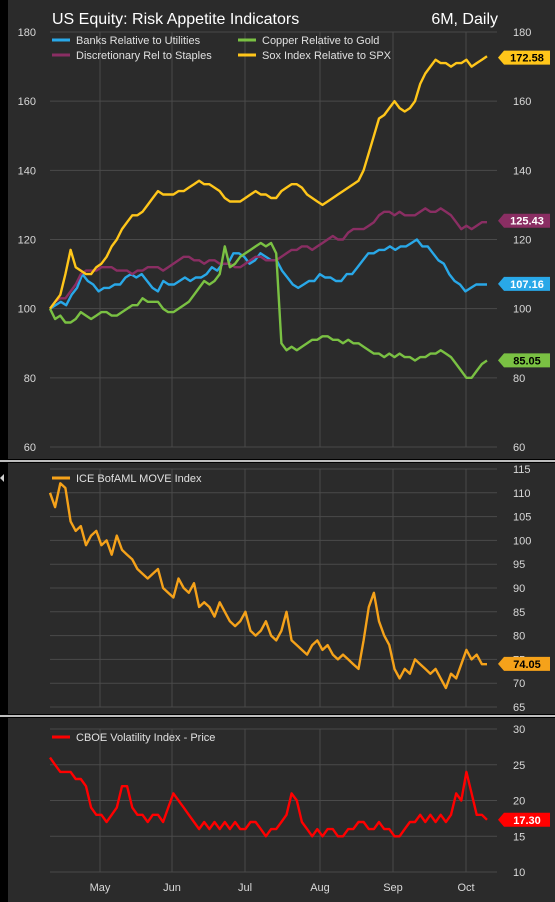  What do you see at coordinates (27, 171) in the screenshot?
I see `y-tick-label-left: 140` at bounding box center [27, 171].